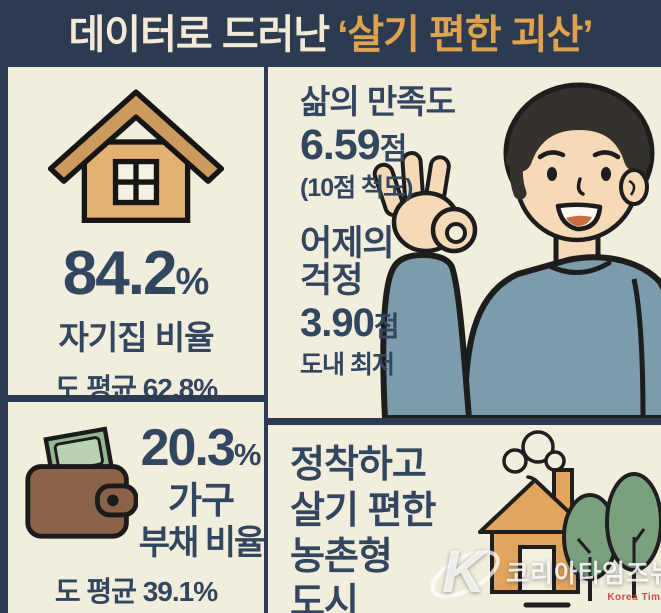 This screenshot has width=661, height=613. Describe the element at coordinates (386, 327) in the screenshot. I see `worry-score-unit: 점` at that location.